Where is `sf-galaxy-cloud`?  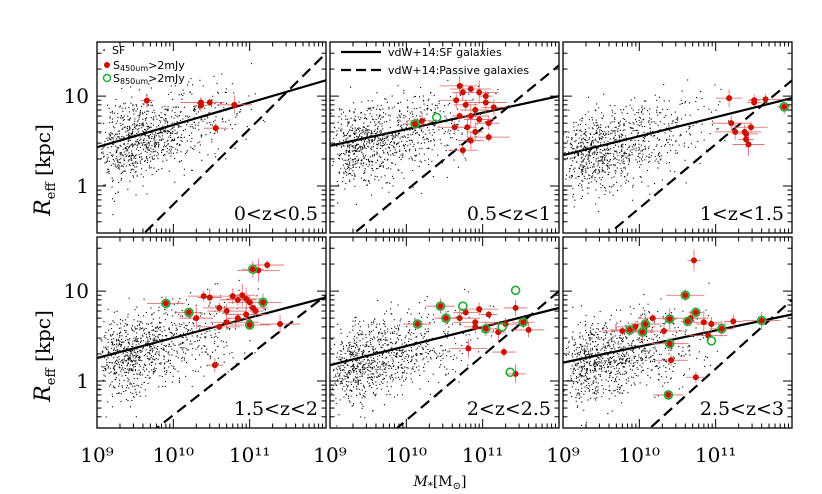
sf-galaxy-cloud is located at coordinates (413, 358).